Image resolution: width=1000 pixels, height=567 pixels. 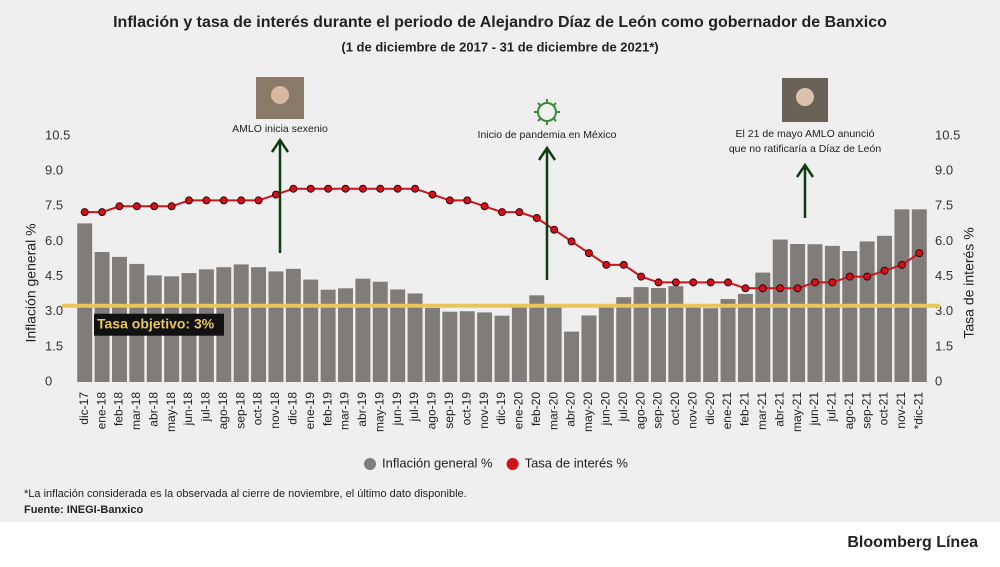 I want to click on target-label-bg, so click(x=159, y=324).